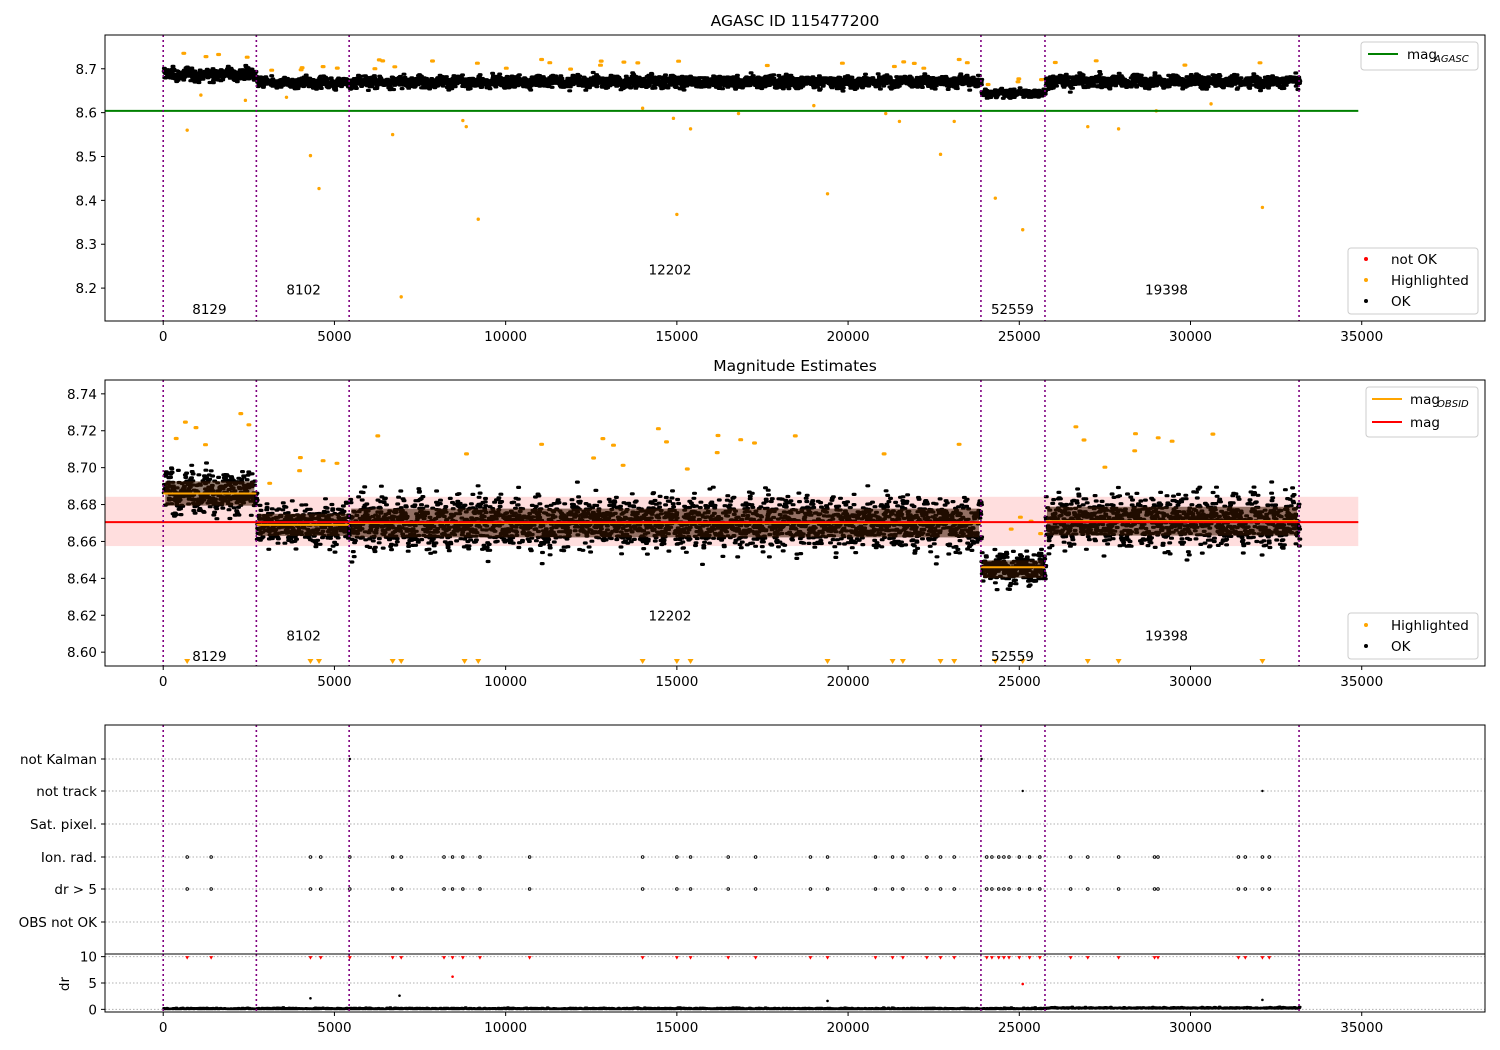 This screenshot has width=1500, height=1050. I want to click on flag-category-label: not track, so click(66, 792).